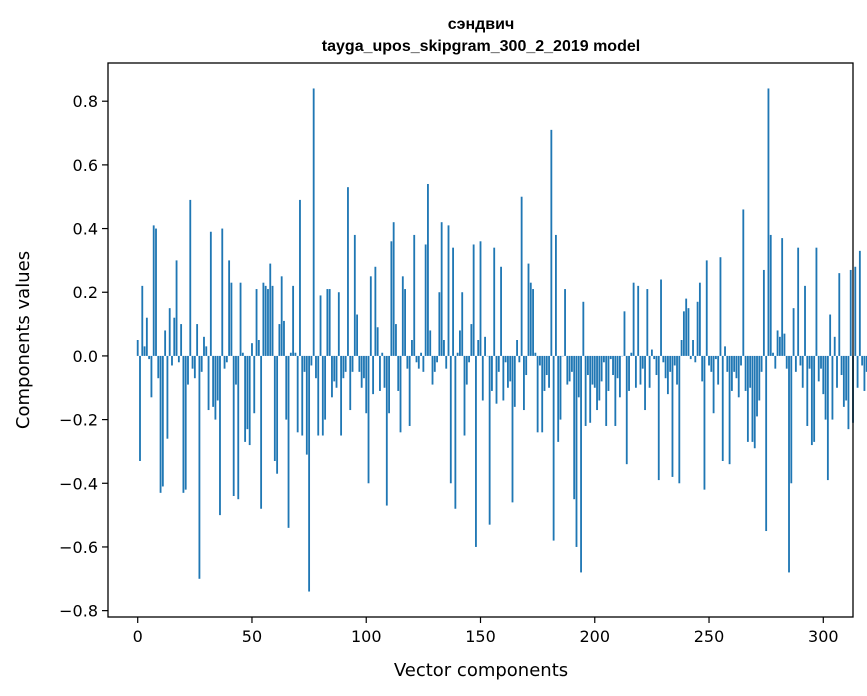 The width and height of the screenshot is (867, 696). What do you see at coordinates (85, 292) in the screenshot?
I see `y-tick-label: 0.2` at bounding box center [85, 292].